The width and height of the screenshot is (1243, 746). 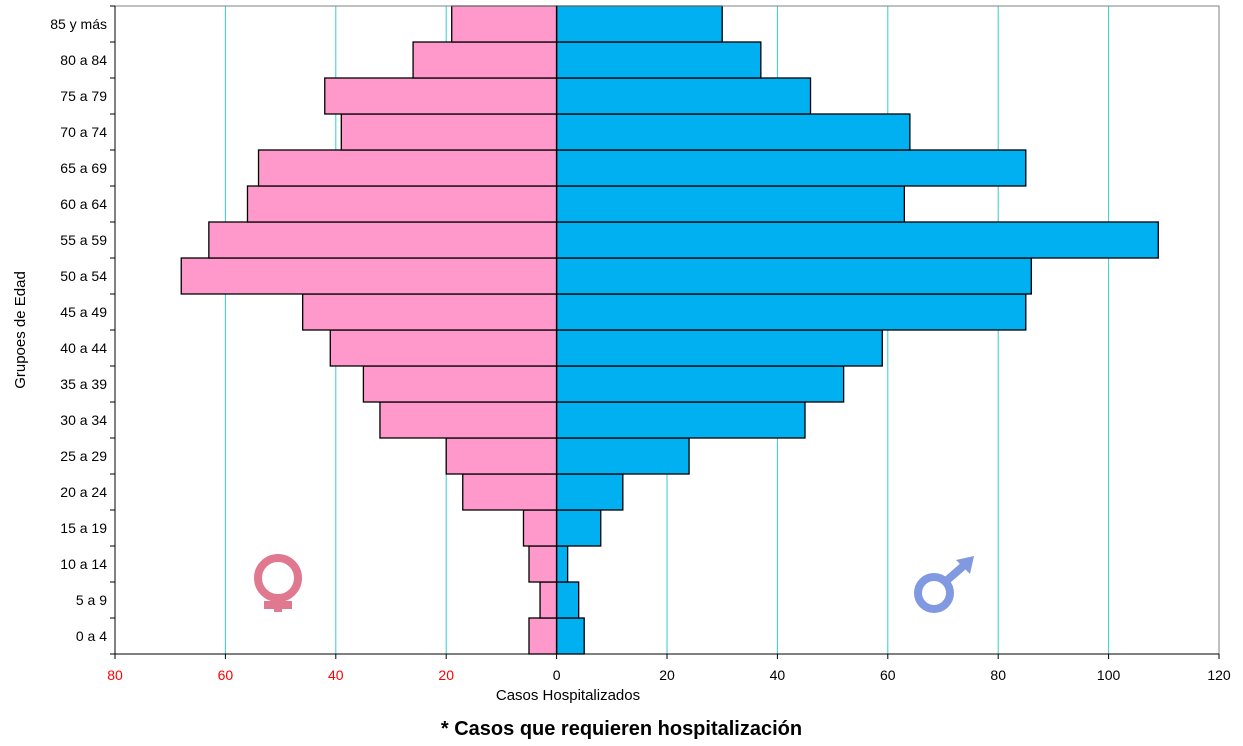 What do you see at coordinates (83, 528) in the screenshot?
I see `y-tick-label: 15 a 19` at bounding box center [83, 528].